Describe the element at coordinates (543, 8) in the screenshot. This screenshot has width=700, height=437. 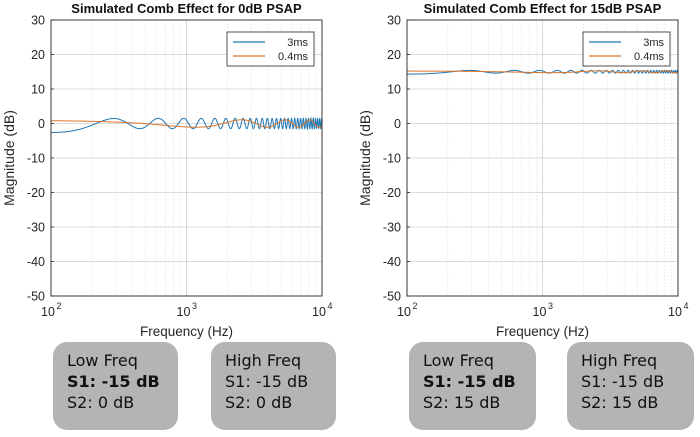
I see `chart-title: Simulated Comb Effect for 15dB PSAP` at that location.